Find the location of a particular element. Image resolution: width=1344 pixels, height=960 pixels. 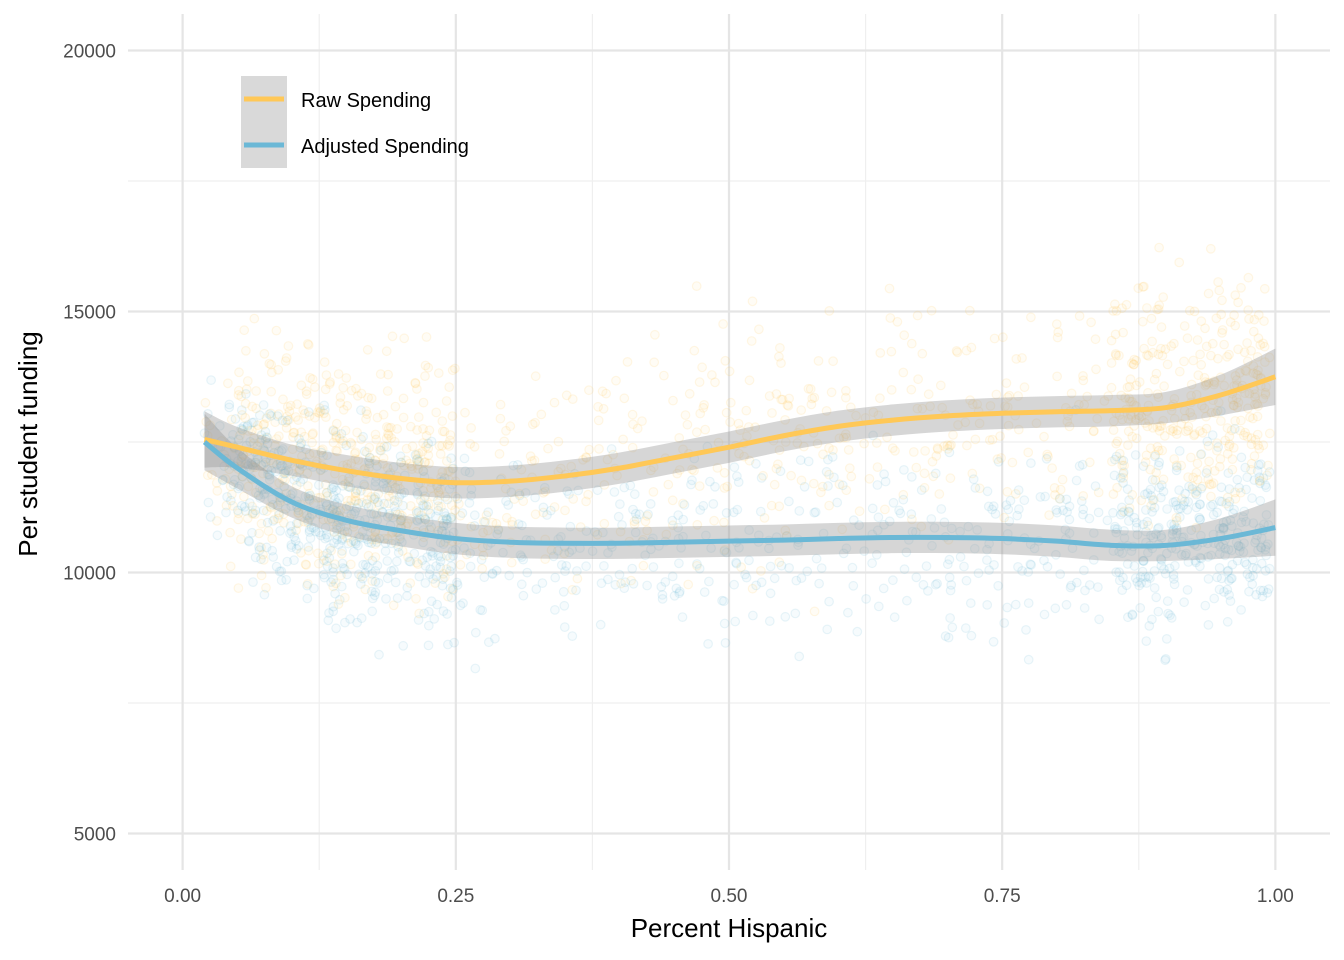

series-line is located at coordinates (740, 430).